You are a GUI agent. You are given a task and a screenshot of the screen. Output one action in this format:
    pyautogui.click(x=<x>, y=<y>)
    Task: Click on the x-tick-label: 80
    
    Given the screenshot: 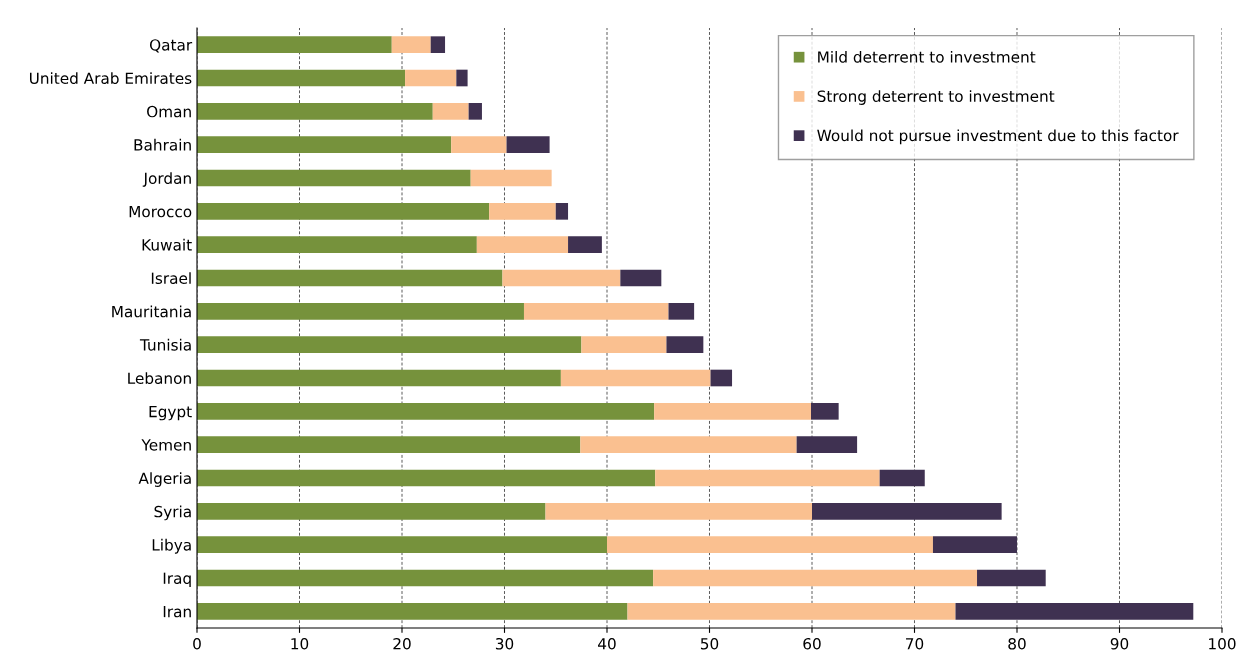 What is the action you would take?
    pyautogui.click(x=1017, y=643)
    